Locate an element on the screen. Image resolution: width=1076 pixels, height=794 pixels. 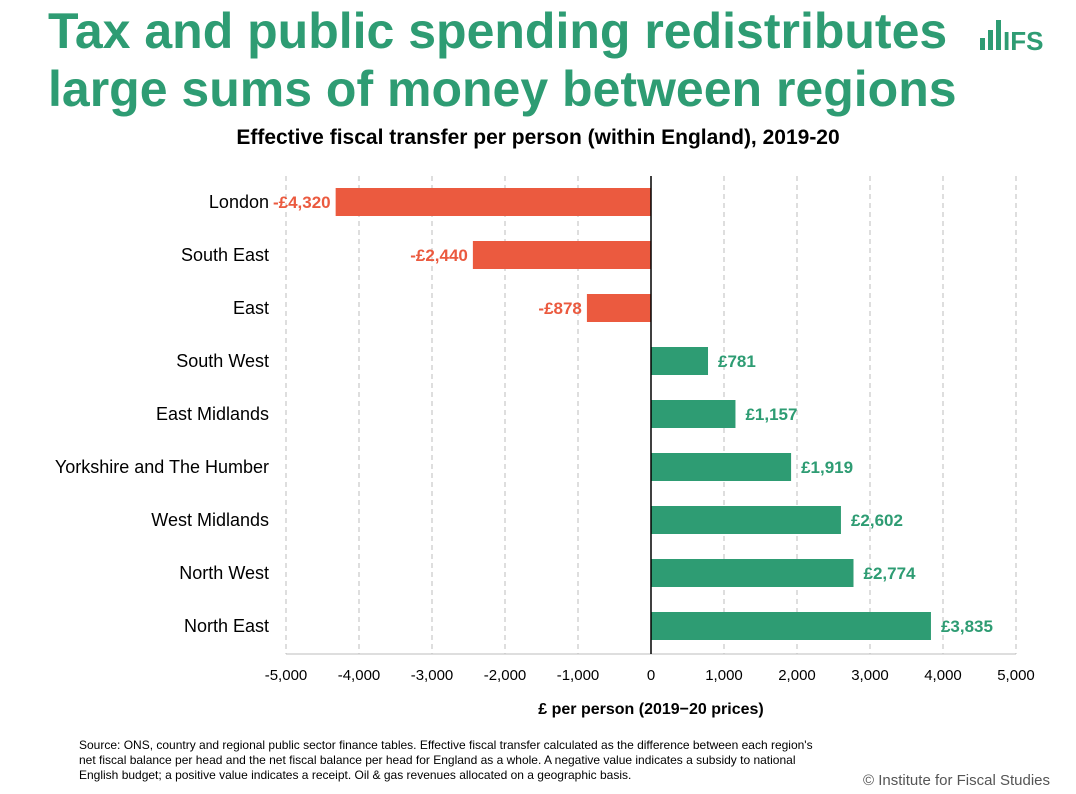
x-tick-label: -1,000 is located at coordinates (578, 675).